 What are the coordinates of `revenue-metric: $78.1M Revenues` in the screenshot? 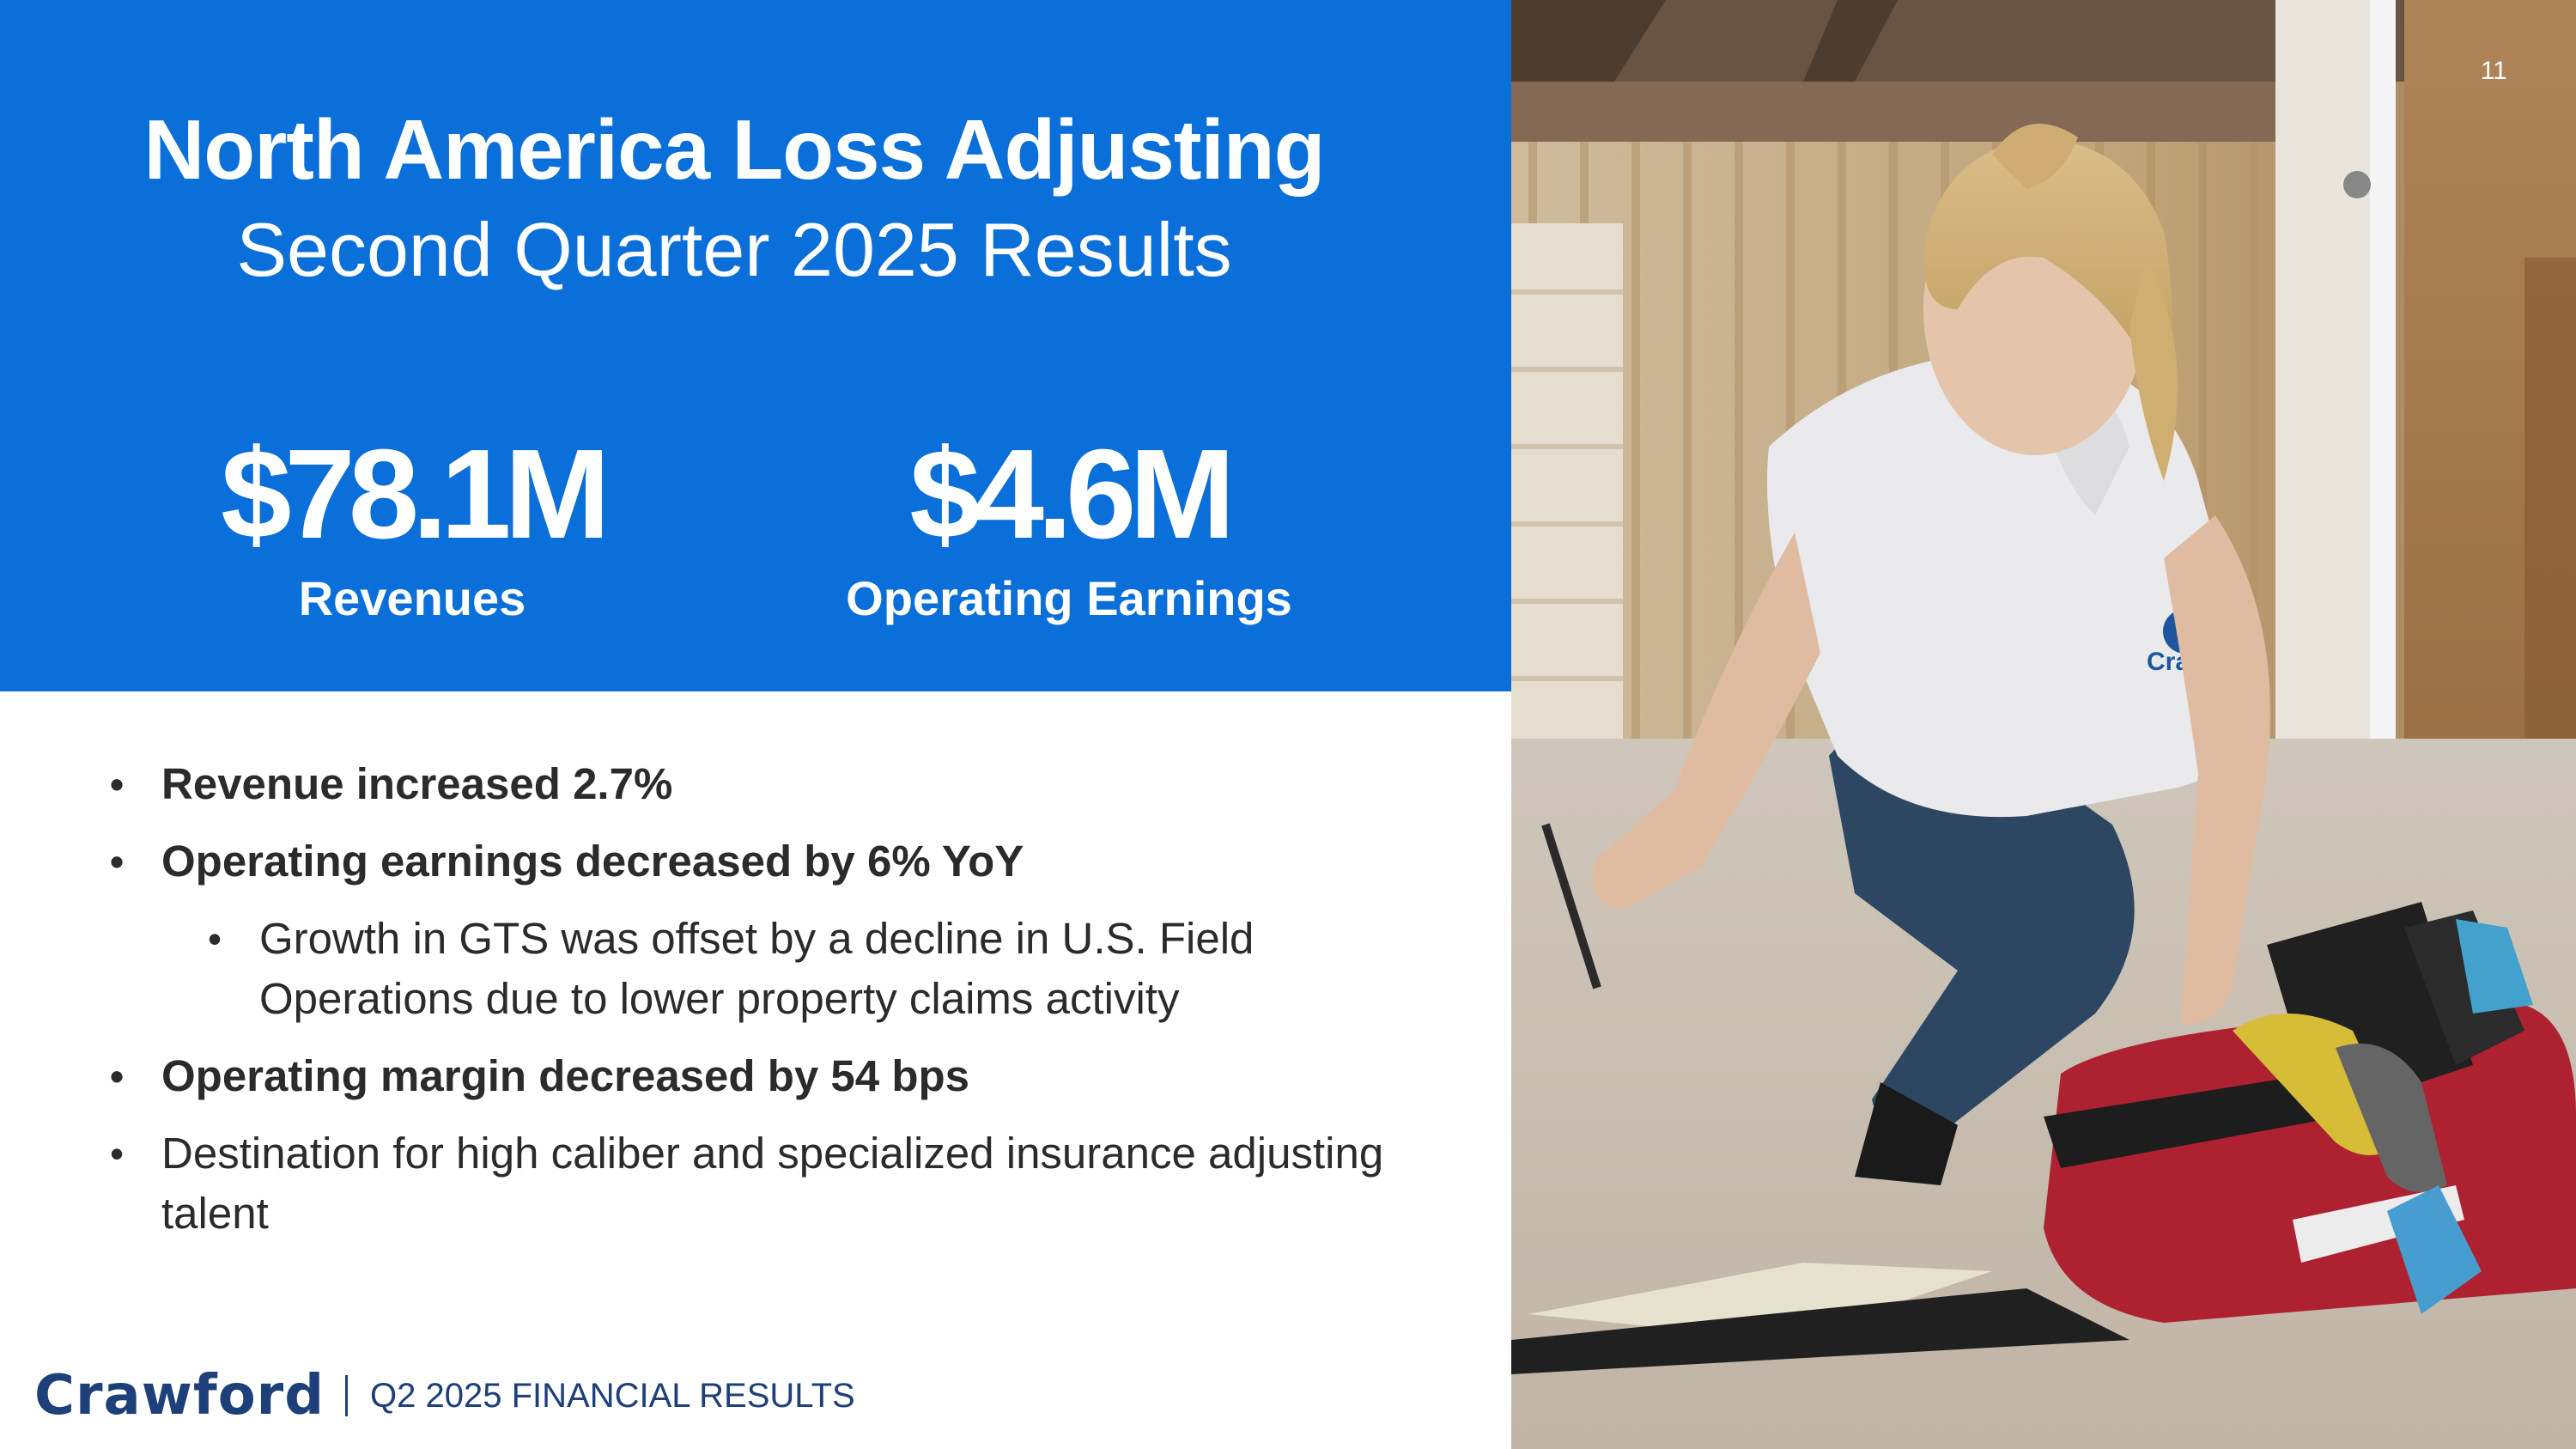 It's located at (412, 528).